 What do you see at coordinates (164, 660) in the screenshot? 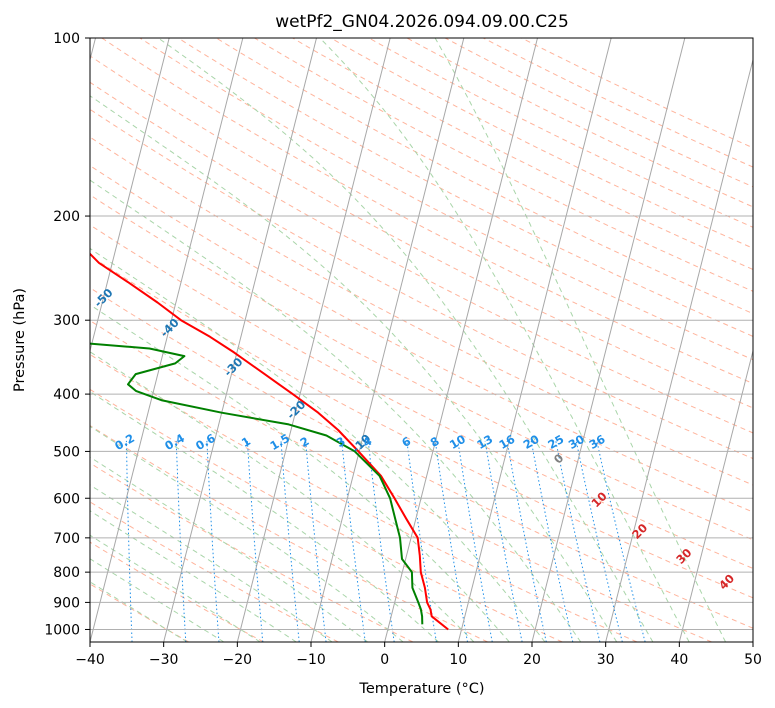
I see `x-tick-label: −30` at bounding box center [164, 660].